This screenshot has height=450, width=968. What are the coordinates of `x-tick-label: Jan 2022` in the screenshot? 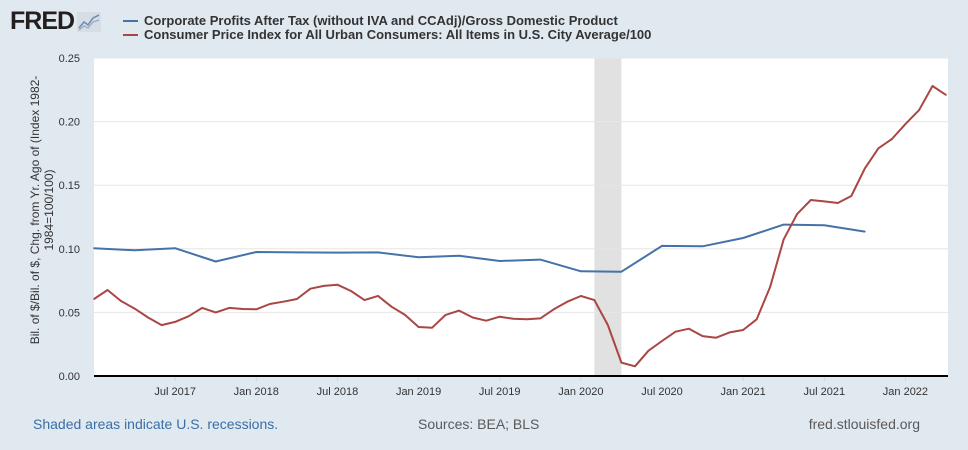 It's located at (905, 392).